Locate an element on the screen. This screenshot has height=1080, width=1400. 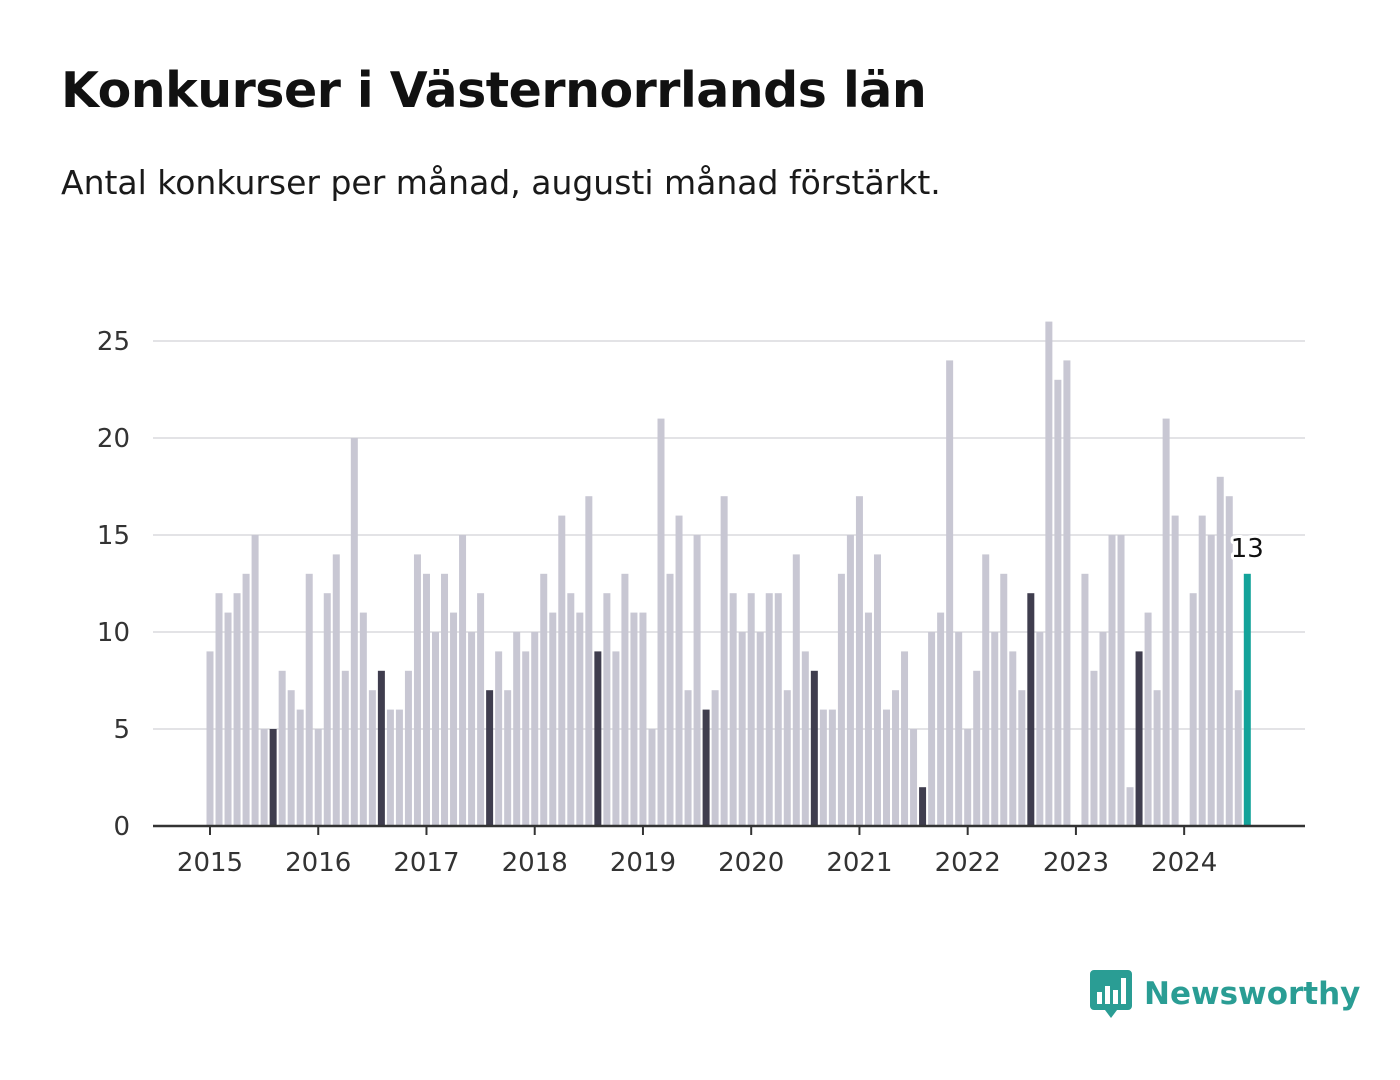
x-tick-label: 2020 is located at coordinates (751, 863).